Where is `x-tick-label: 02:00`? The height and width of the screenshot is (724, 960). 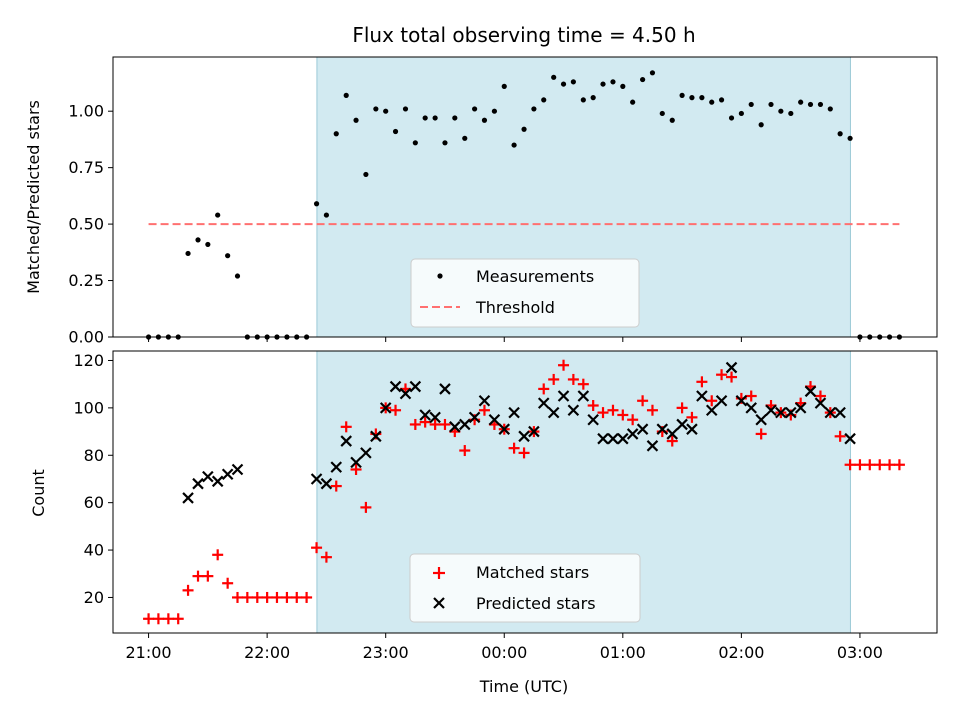
x-tick-label: 02:00 is located at coordinates (741, 652).